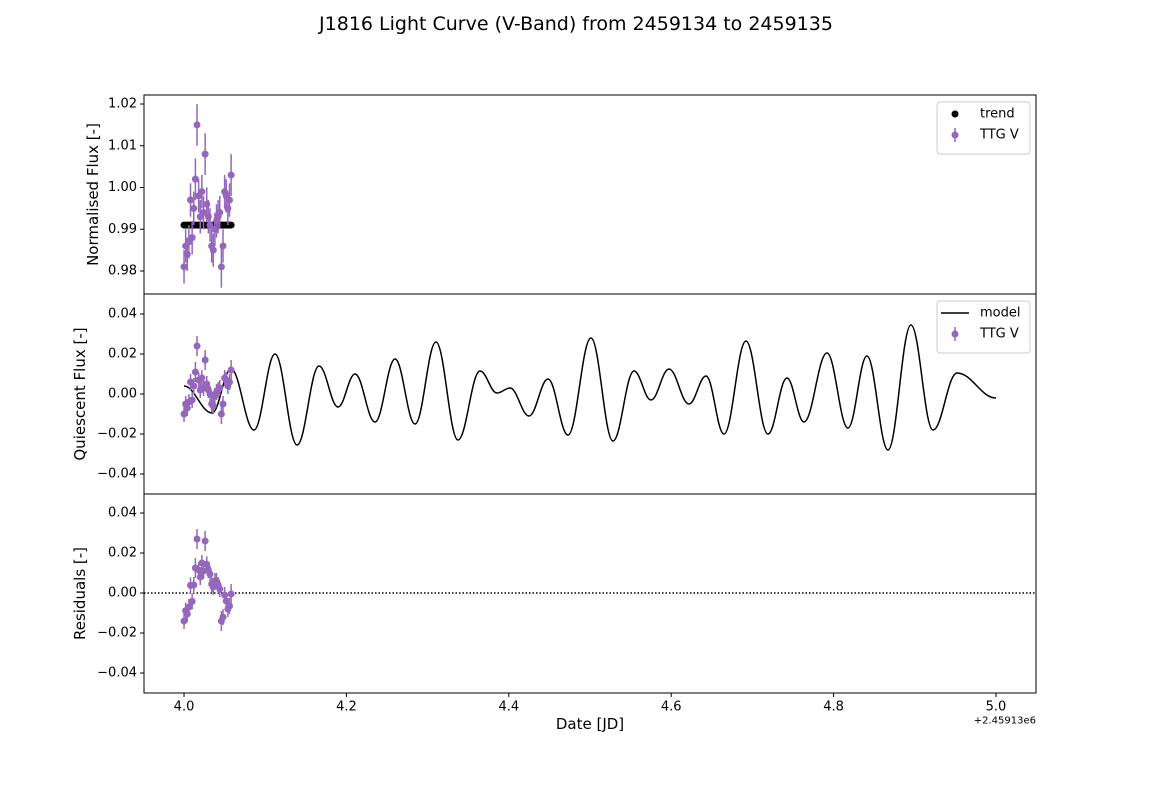  Describe the element at coordinates (80, 593) in the screenshot. I see `y-axis-label: Residuals [-]` at that location.